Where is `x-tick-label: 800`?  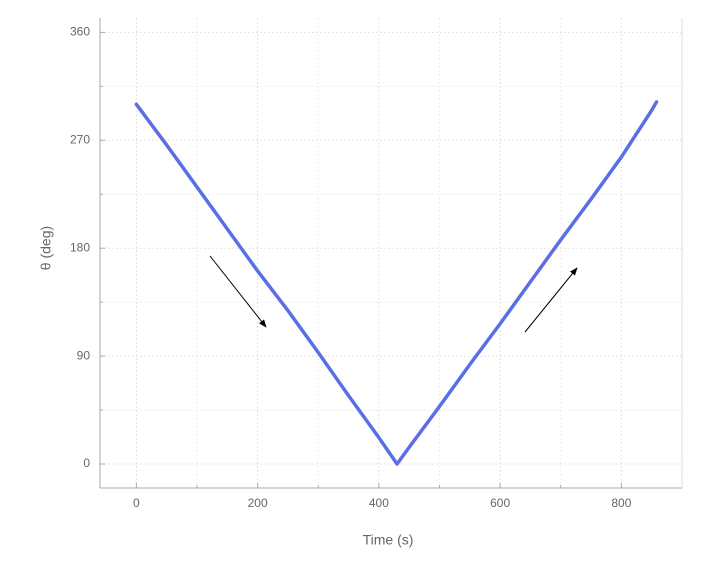
x-tick-label: 800 is located at coordinates (621, 503).